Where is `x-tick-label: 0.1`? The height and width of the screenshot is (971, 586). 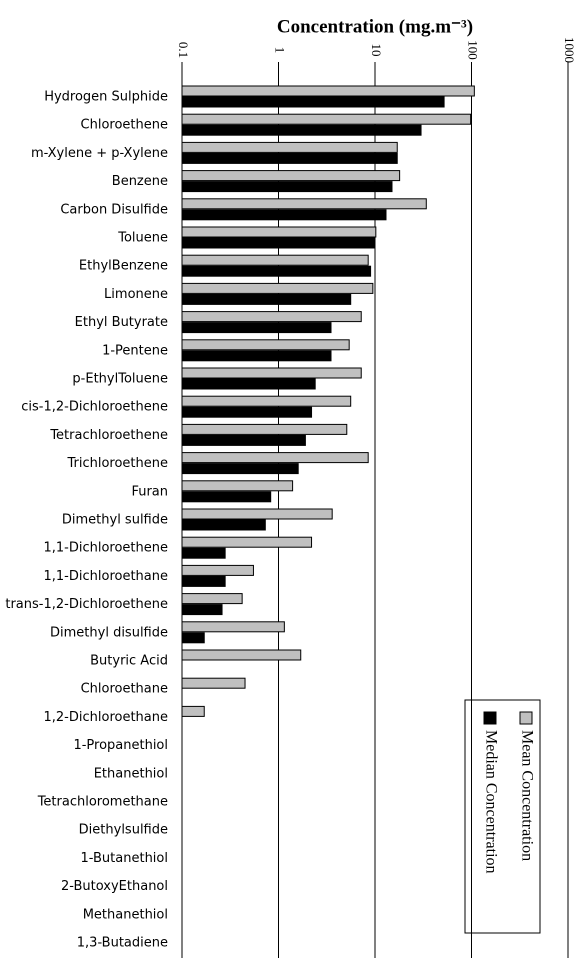 x-tick-label: 0.1 is located at coordinates (183, 50).